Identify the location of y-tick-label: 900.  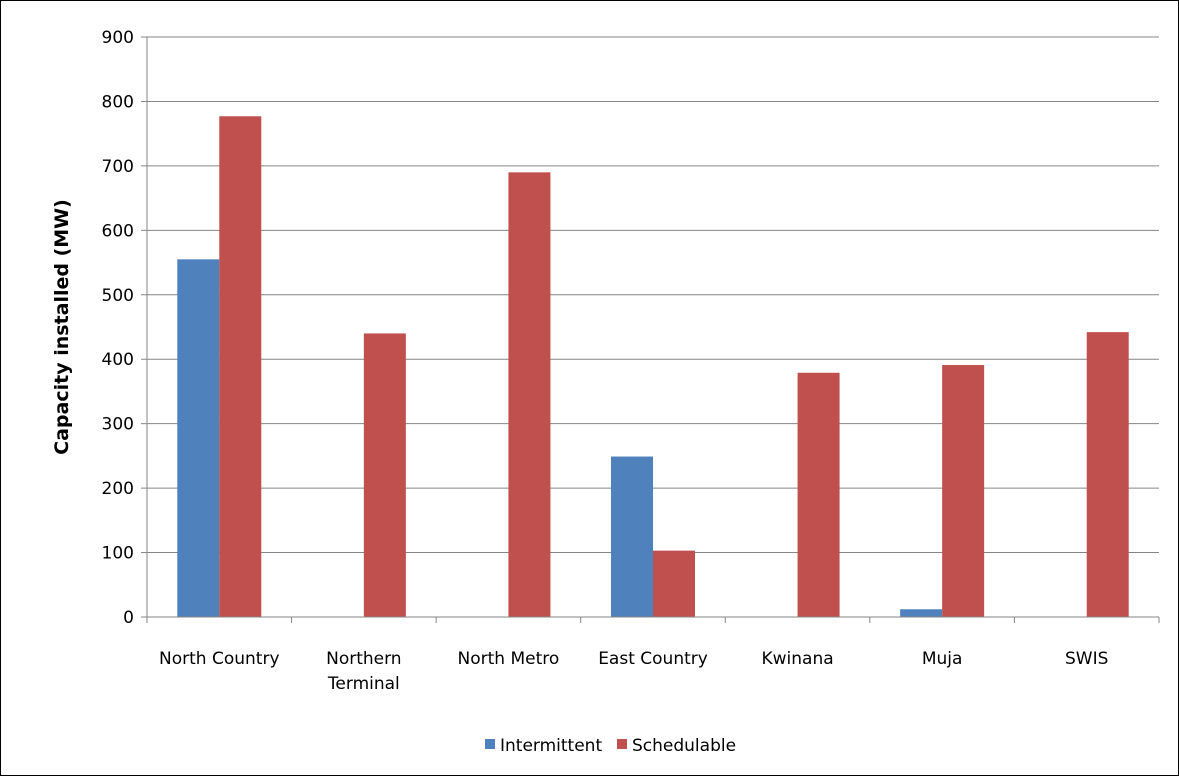
(118, 38).